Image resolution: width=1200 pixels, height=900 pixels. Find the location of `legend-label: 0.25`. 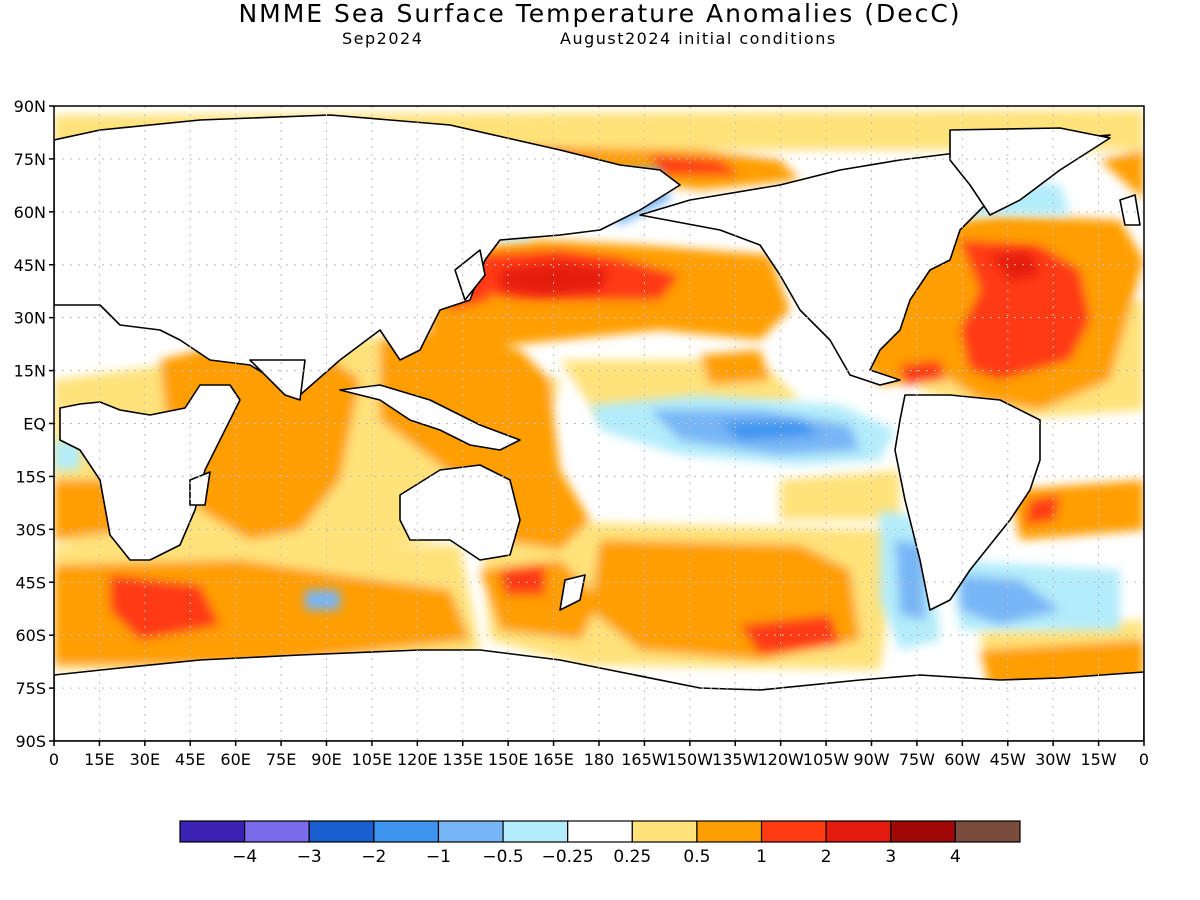

legend-label: 0.25 is located at coordinates (632, 857).